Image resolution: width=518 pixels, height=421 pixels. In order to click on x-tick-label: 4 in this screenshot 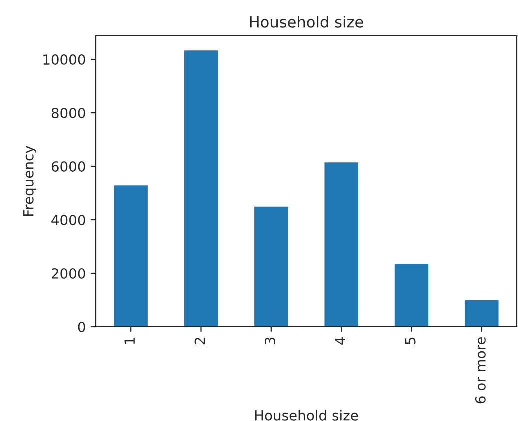, I will do `click(340, 341)`.